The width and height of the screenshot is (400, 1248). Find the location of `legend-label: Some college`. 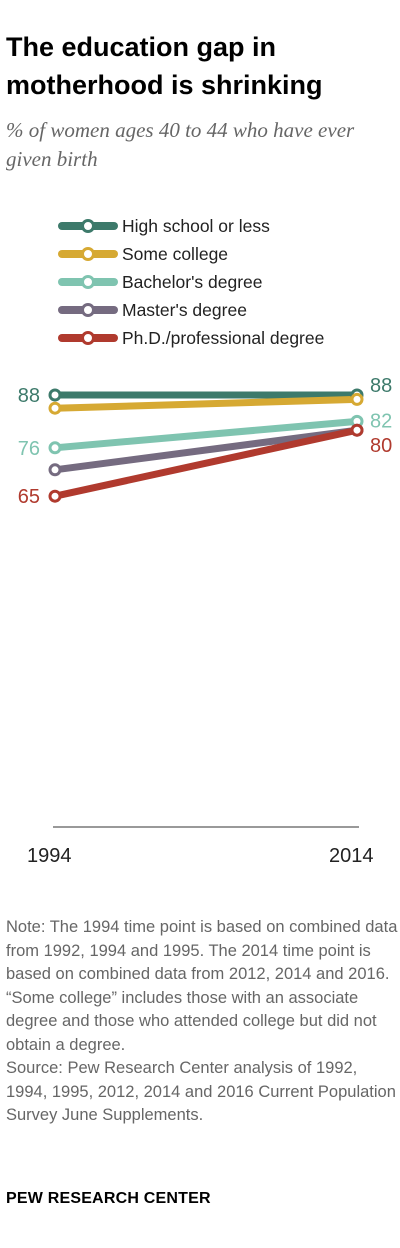

legend-label: Some college is located at coordinates (175, 253).